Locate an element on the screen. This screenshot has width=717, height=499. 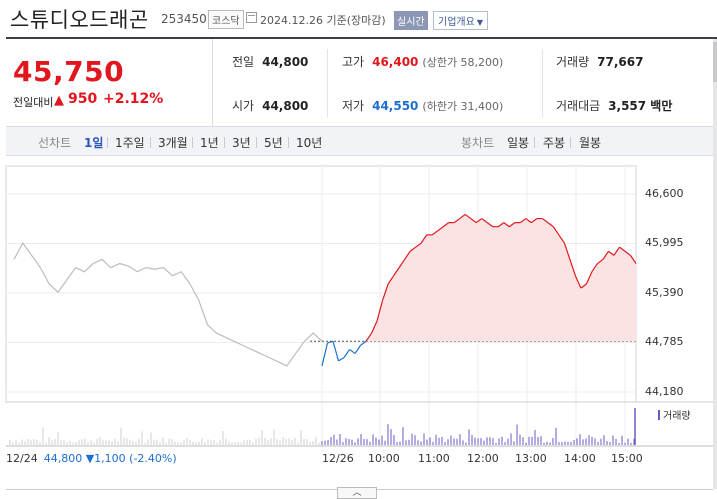
chevron-up-icon: ︿ is located at coordinates (357, 493).